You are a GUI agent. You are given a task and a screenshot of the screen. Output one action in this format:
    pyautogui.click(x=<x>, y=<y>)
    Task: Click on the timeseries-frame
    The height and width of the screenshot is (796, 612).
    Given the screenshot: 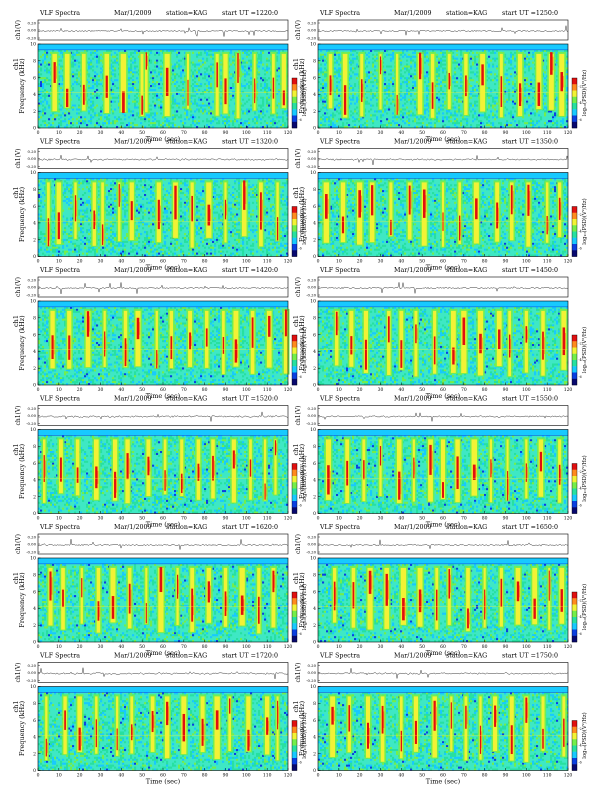 What is the action you would take?
    pyautogui.click(x=163, y=30)
    